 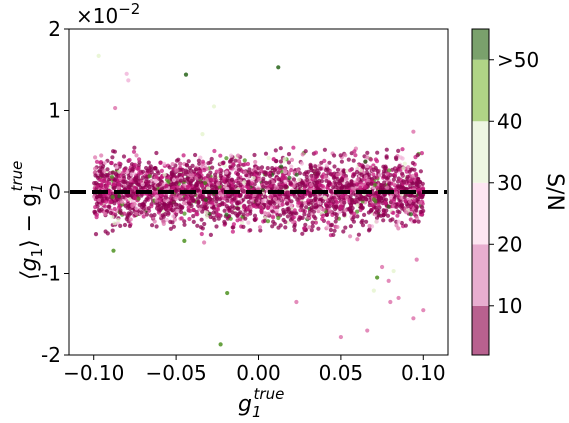 I want to click on x-axis-label: g1true, so click(x=261, y=403).